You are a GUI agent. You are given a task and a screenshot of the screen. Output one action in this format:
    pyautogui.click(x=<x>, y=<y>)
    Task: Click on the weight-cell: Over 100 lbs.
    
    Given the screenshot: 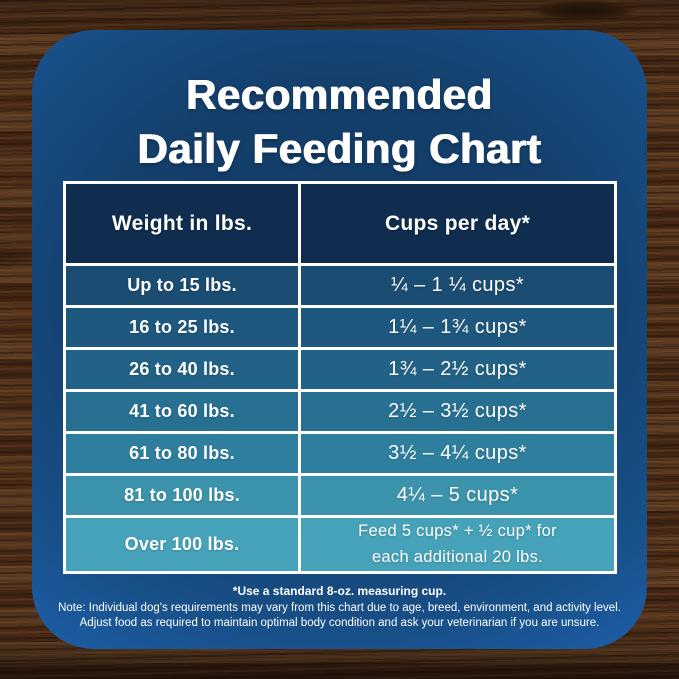 What is the action you would take?
    pyautogui.click(x=182, y=544)
    